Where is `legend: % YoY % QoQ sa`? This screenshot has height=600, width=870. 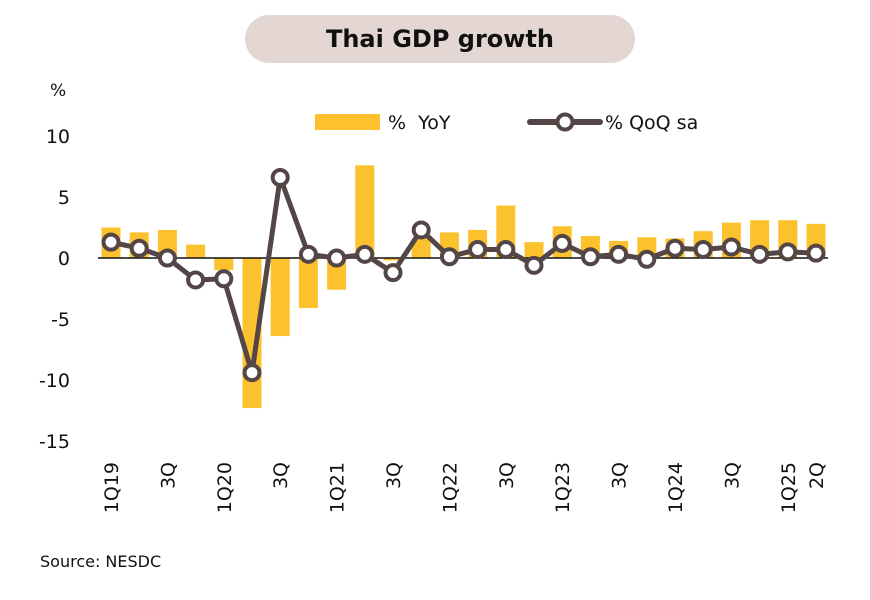
legend: % YoY % QoQ sa is located at coordinates (506, 123).